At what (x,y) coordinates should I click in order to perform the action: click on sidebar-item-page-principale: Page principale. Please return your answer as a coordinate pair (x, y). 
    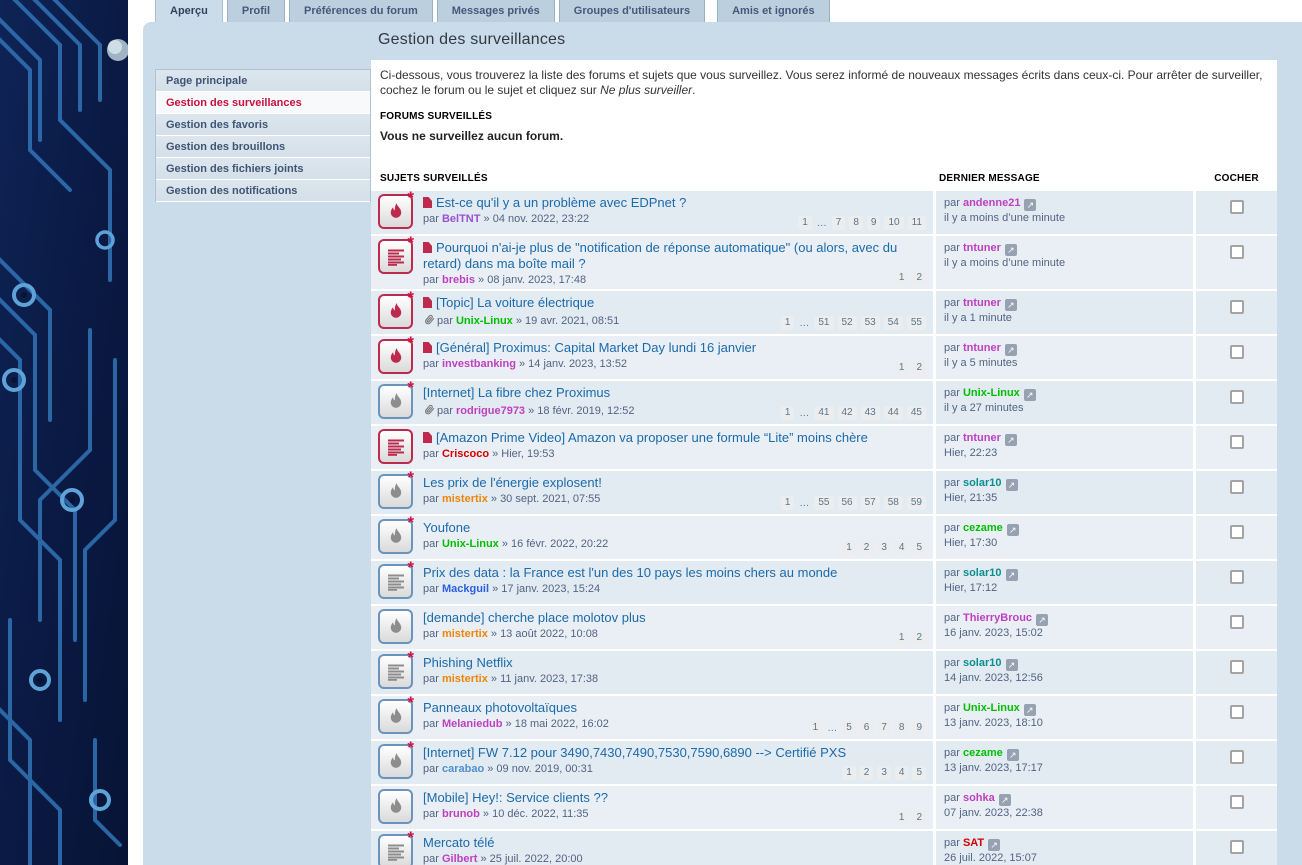
    Looking at the image, I should click on (263, 81).